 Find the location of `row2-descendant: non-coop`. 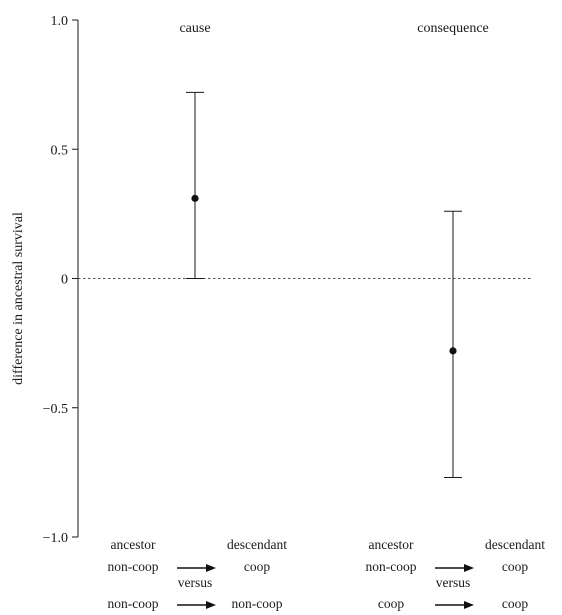

row2-descendant: non-coop is located at coordinates (257, 603).